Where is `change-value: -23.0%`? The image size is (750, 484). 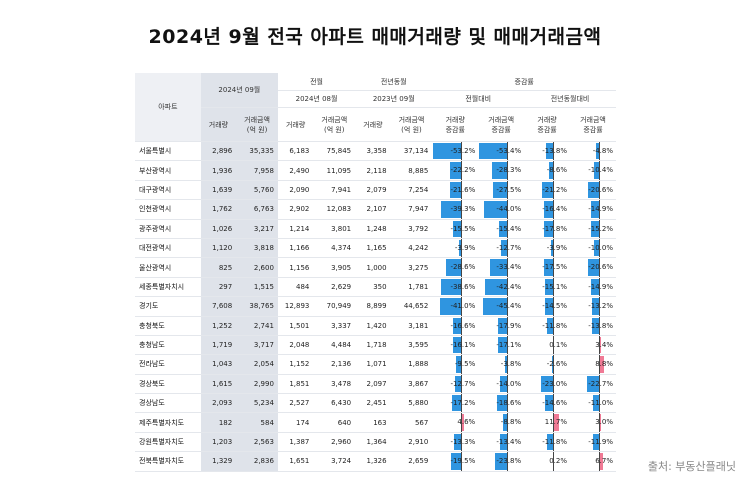 change-value: -23.0% is located at coordinates (554, 383).